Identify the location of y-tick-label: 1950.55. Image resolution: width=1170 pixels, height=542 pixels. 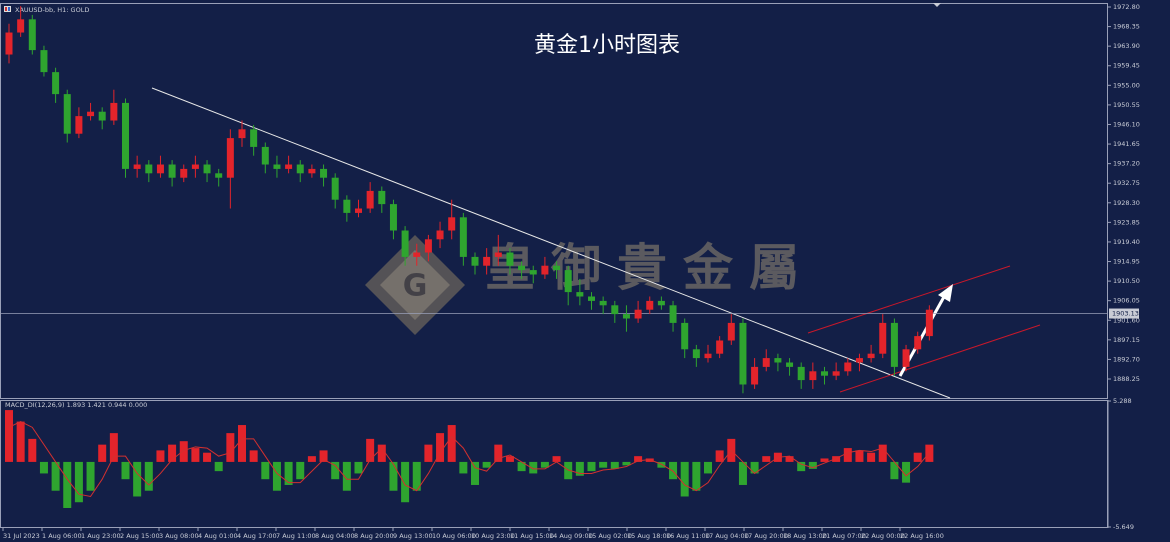
(1126, 105).